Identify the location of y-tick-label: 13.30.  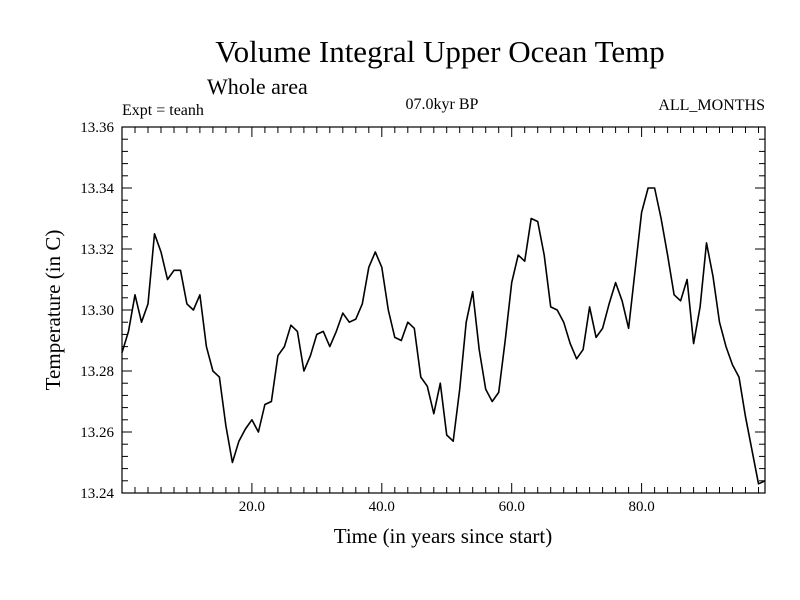
(97, 311).